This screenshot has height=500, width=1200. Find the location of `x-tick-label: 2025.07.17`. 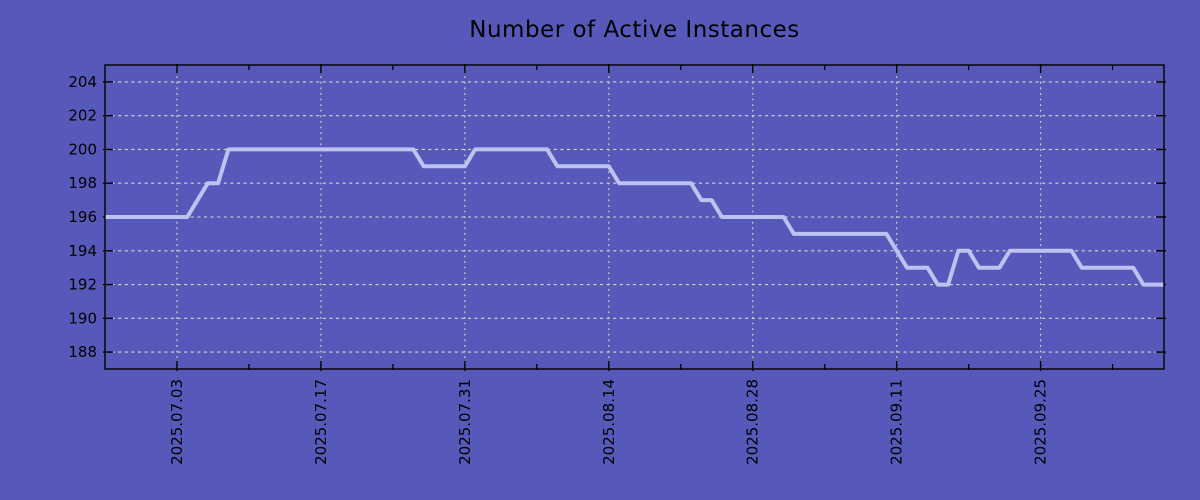

x-tick-label: 2025.07.17 is located at coordinates (321, 422).